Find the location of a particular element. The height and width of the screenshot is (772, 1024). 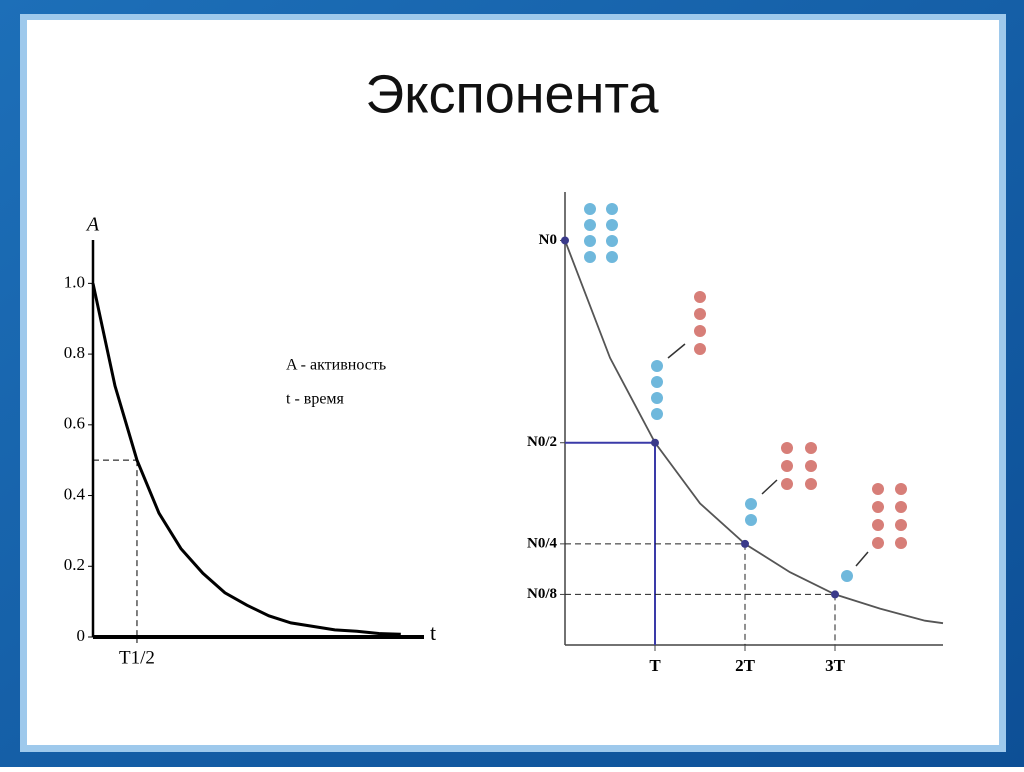

annotation: t - время is located at coordinates (315, 399).